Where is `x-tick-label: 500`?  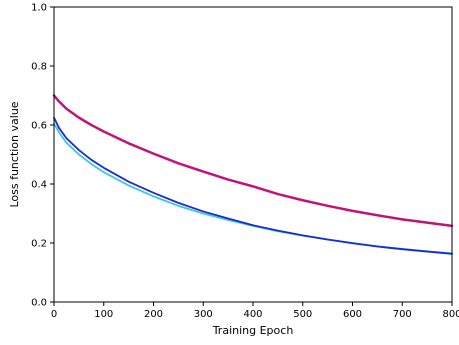
x-tick-label: 500 is located at coordinates (302, 314).